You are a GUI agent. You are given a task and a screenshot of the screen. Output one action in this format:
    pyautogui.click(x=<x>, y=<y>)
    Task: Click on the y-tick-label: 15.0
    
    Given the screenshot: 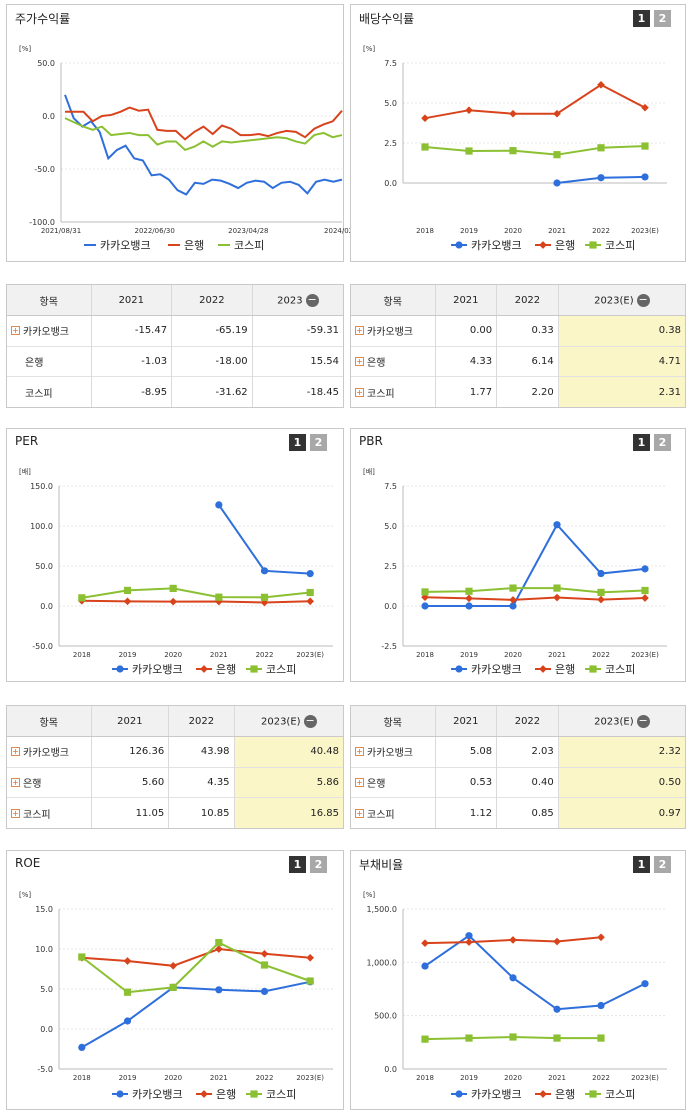 What is the action you would take?
    pyautogui.click(x=44, y=909)
    